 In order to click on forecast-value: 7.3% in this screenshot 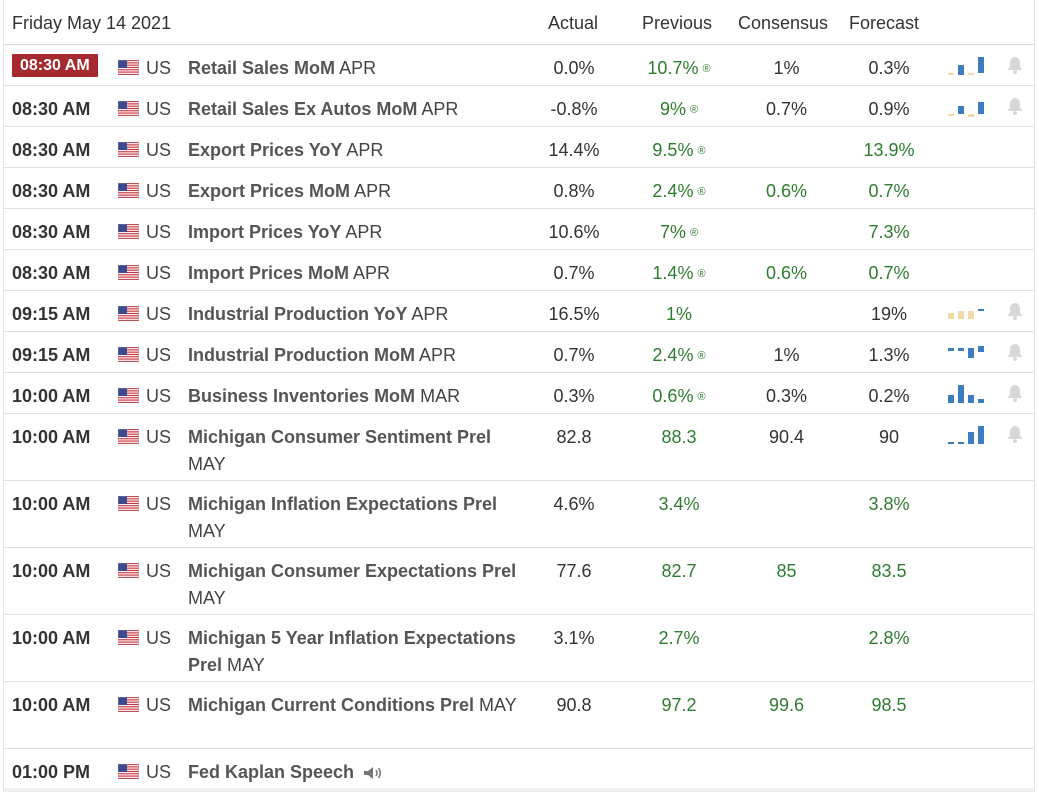, I will do `click(889, 232)`.